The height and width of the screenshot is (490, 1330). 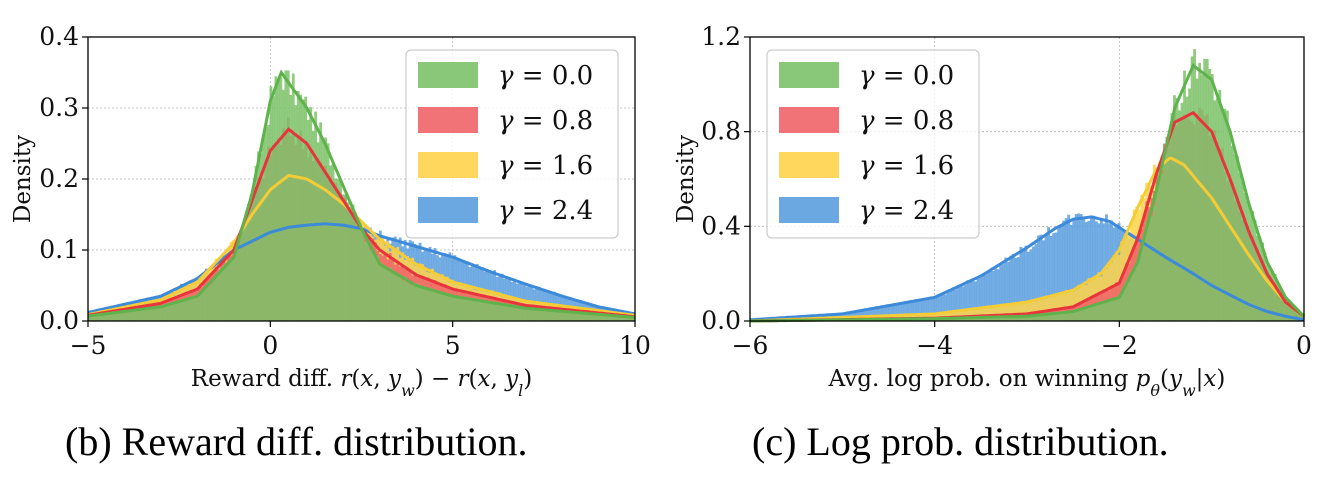 What do you see at coordinates (721, 320) in the screenshot?
I see `y-tick-label: 0.0` at bounding box center [721, 320].